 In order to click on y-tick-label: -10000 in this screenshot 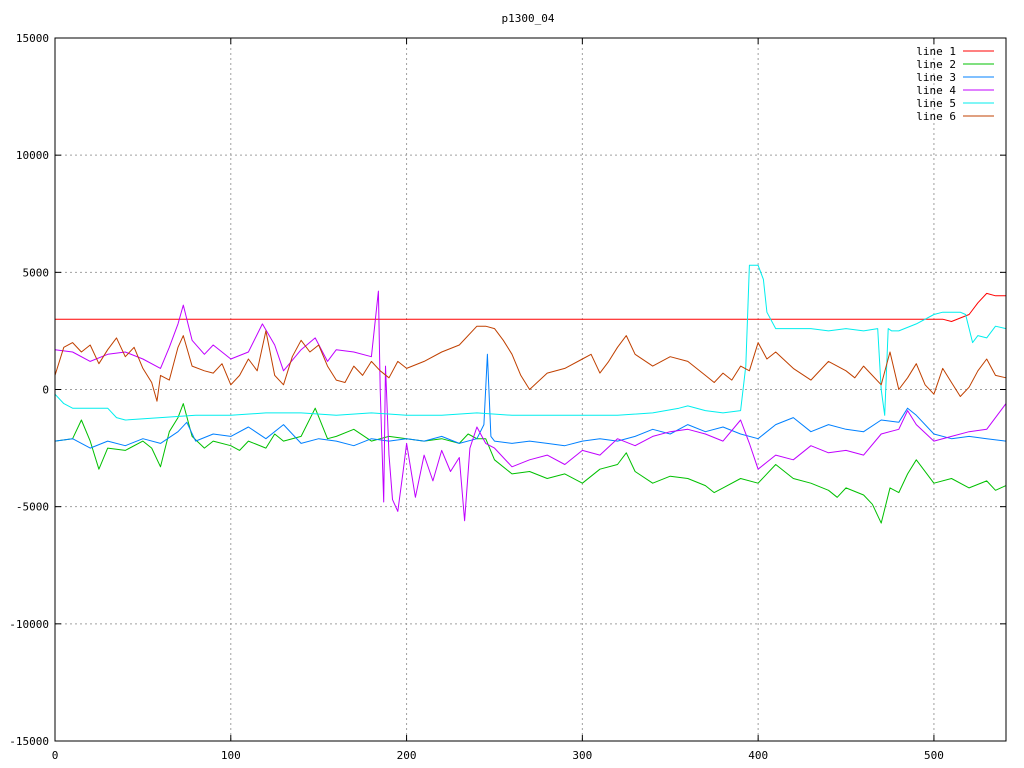, I will do `click(29, 624)`.